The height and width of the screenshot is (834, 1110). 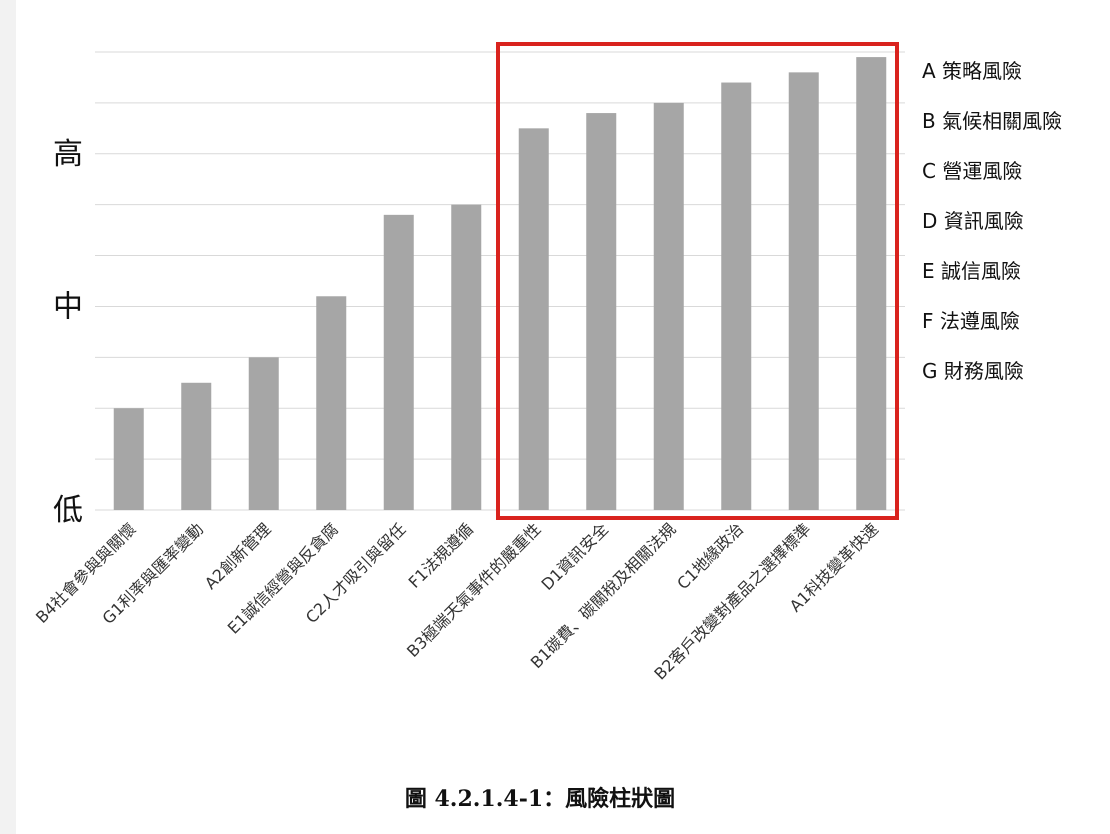 What do you see at coordinates (972, 71) in the screenshot?
I see `legend-item: A 策略風險` at bounding box center [972, 71].